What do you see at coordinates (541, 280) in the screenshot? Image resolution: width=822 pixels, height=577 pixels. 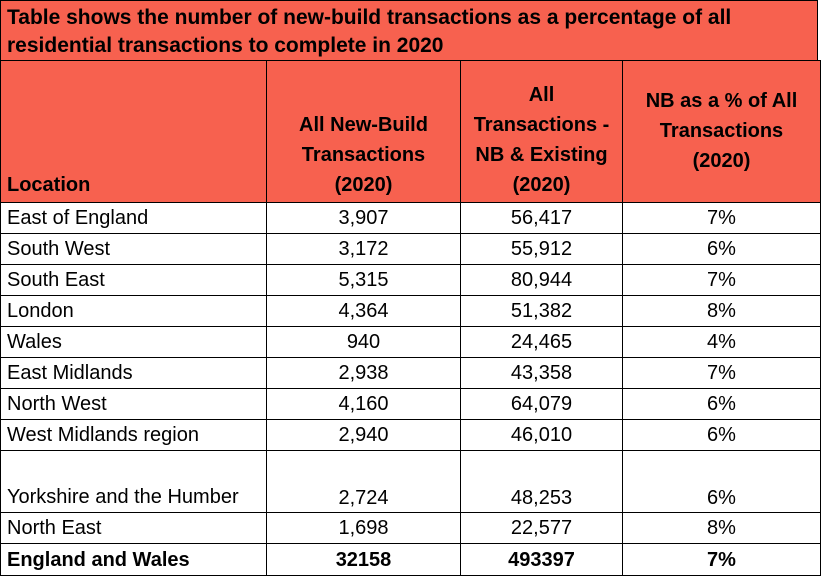 I see `cell-all-transactions: 80,944` at bounding box center [541, 280].